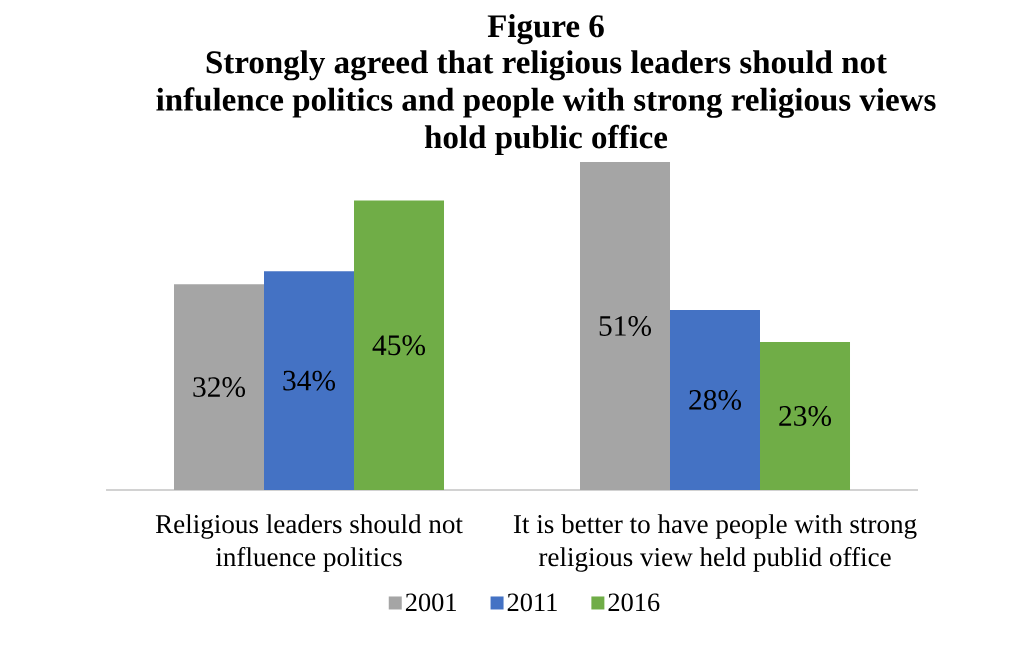 The height and width of the screenshot is (647, 1012). Describe the element at coordinates (532, 602) in the screenshot. I see `legend-label: 2011` at that location.